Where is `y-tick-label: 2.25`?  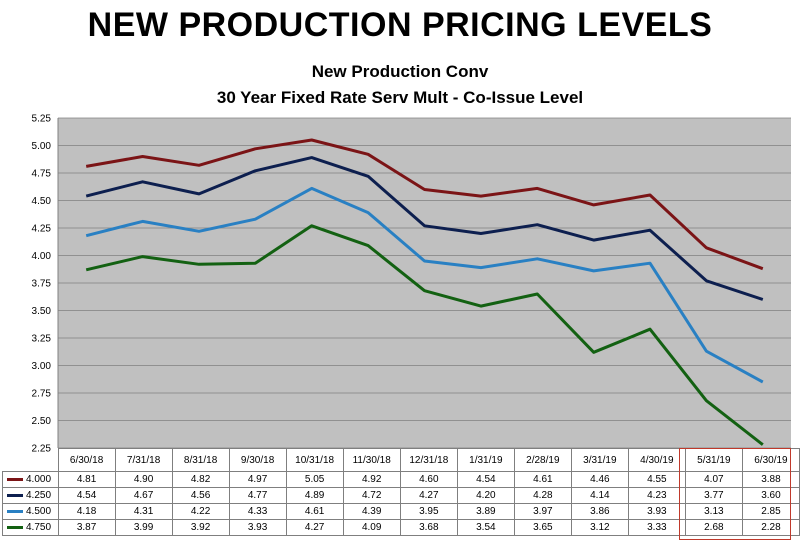 y-tick-label: 2.25 is located at coordinates (42, 449).